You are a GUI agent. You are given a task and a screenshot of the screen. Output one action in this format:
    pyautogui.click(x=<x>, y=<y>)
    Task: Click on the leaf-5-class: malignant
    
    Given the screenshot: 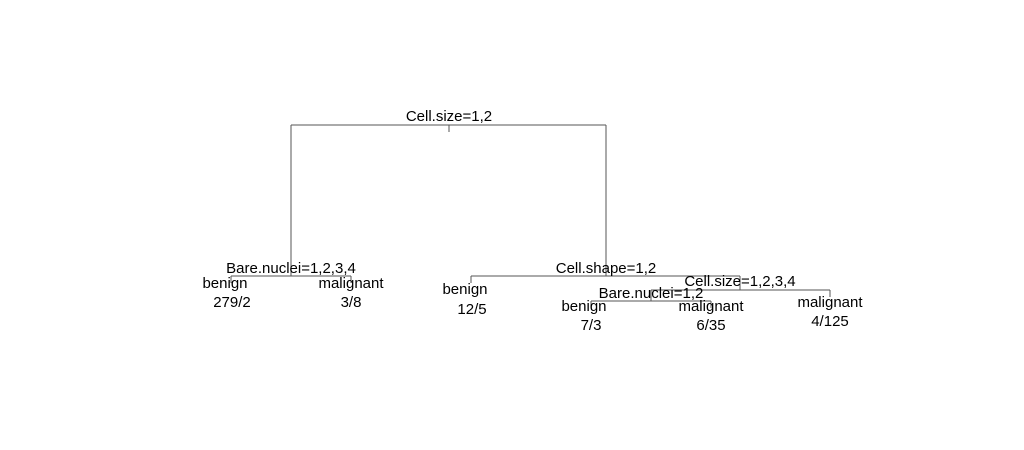 What is the action you would take?
    pyautogui.click(x=711, y=306)
    